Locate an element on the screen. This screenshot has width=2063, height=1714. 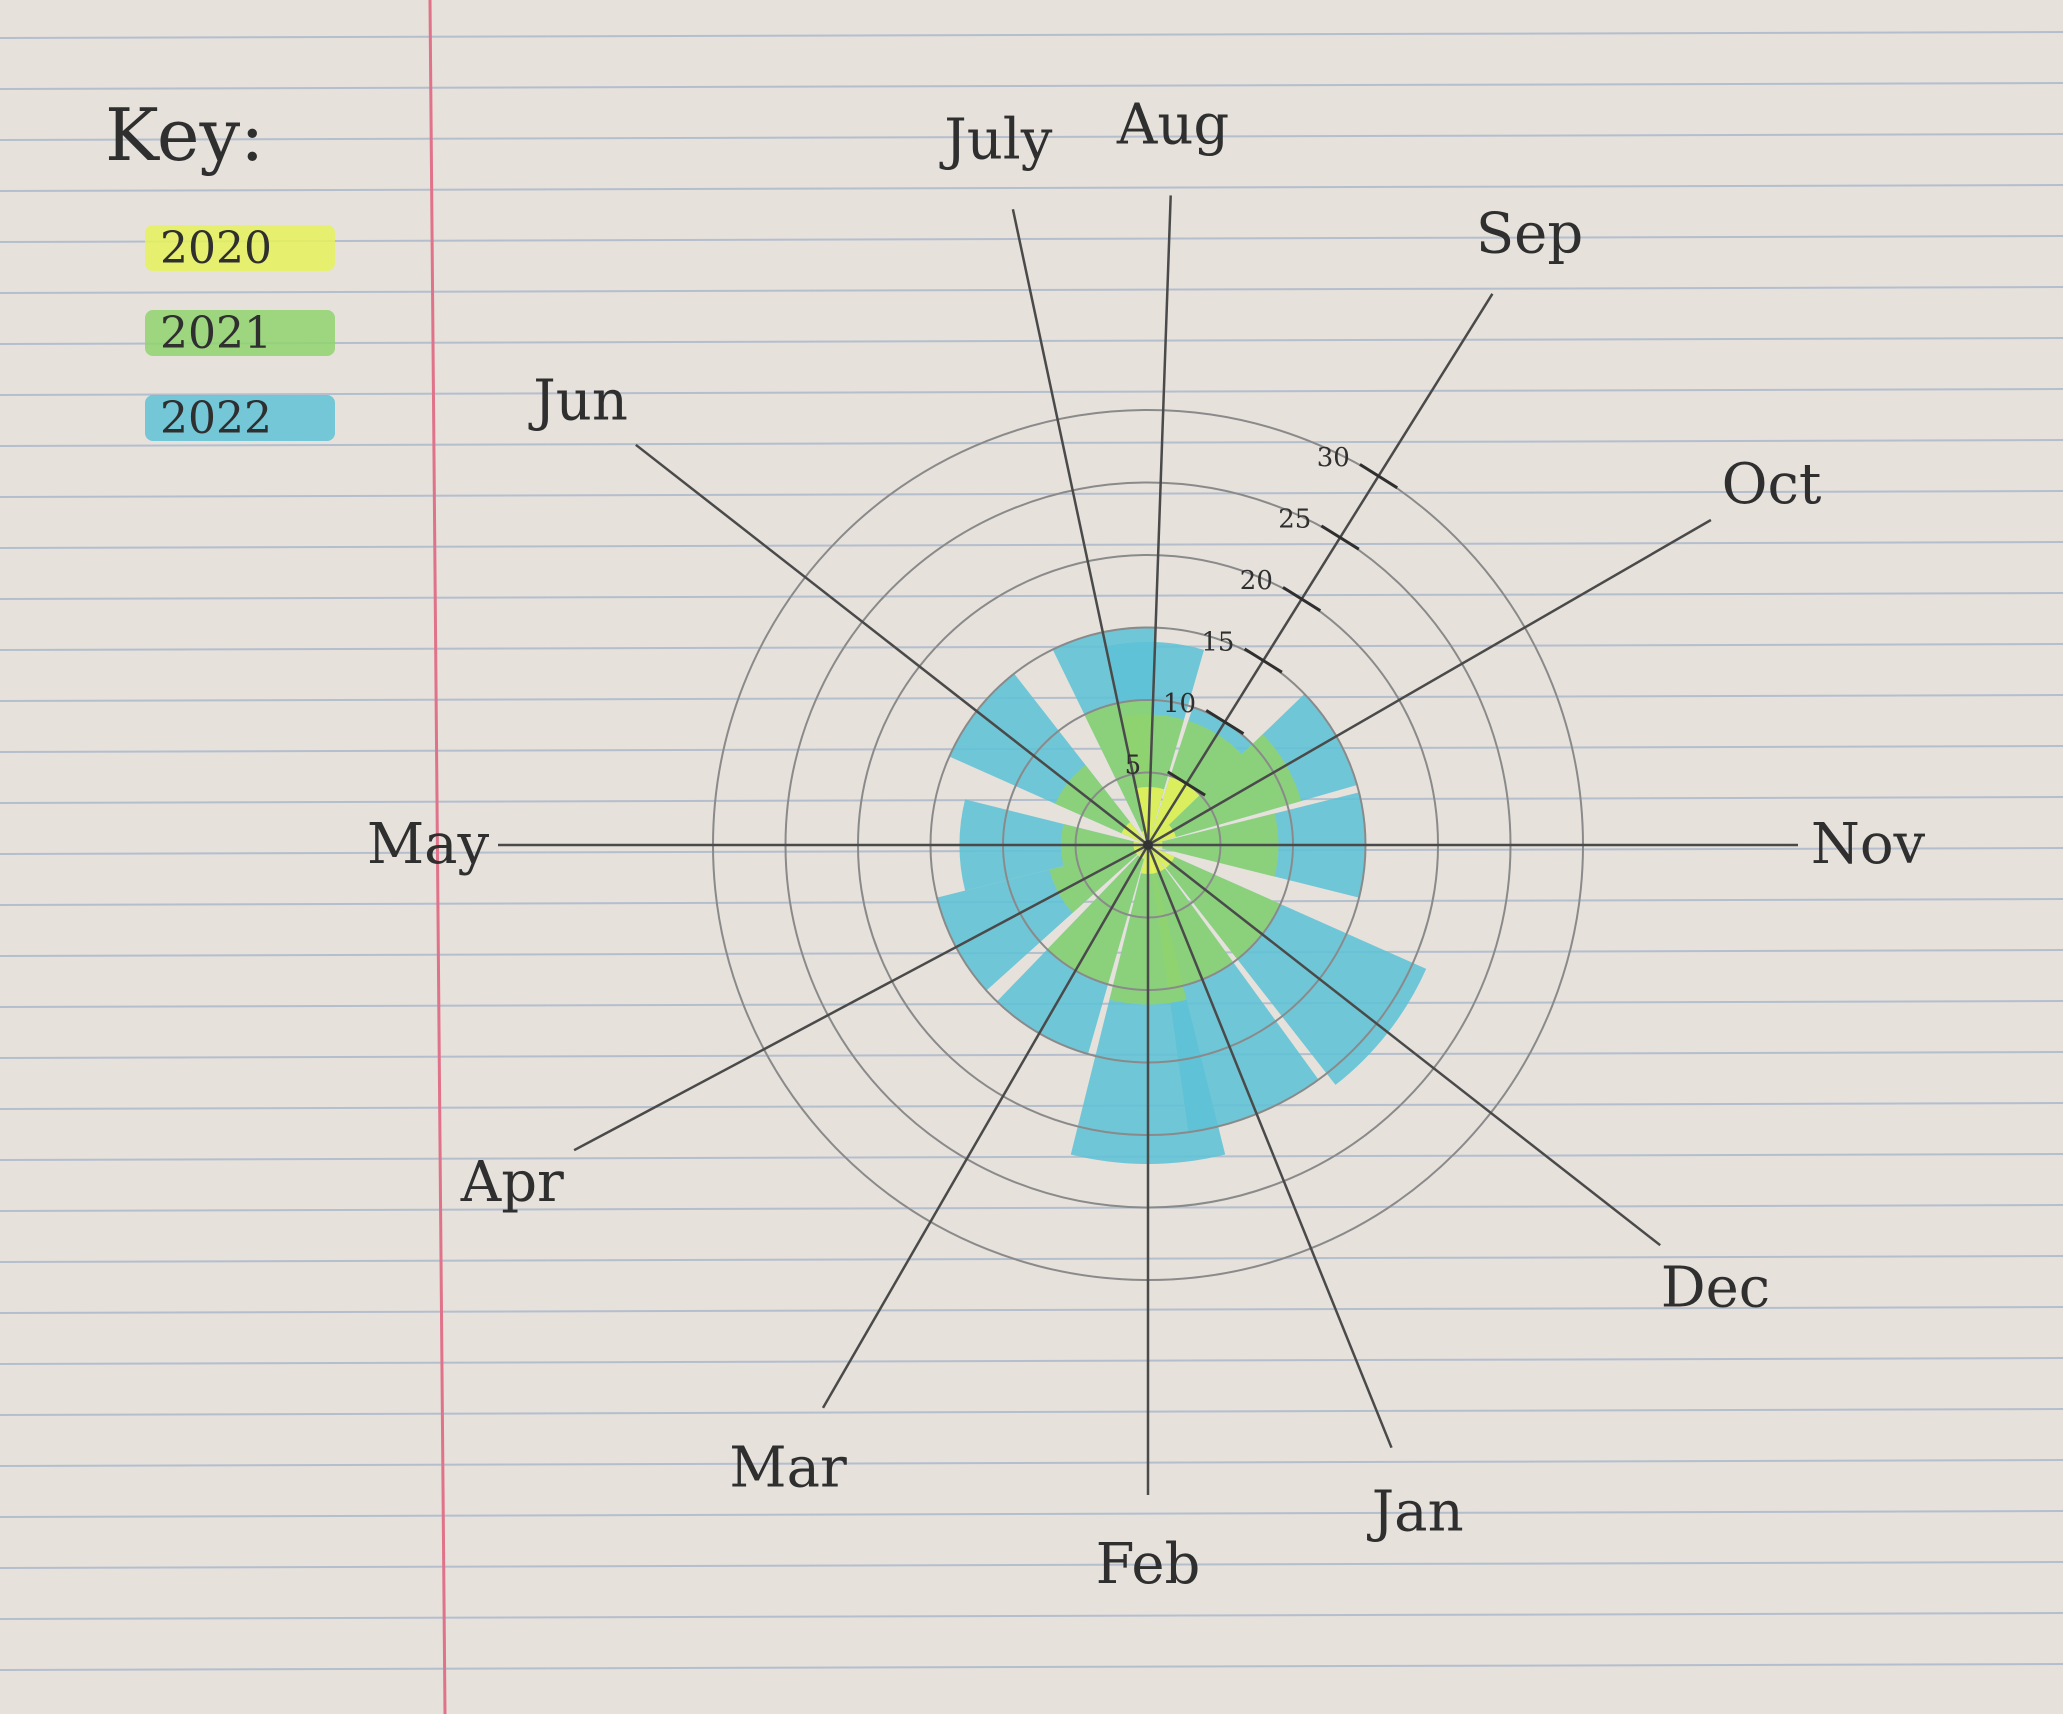
bar-2021-jun is located at coordinates (1101, 805).